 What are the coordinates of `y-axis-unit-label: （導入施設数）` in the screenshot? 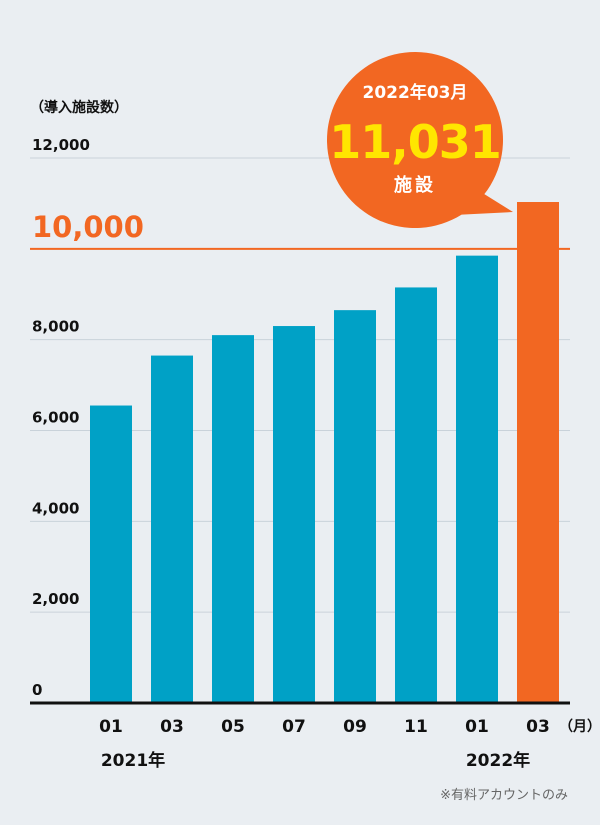 It's located at (79, 107).